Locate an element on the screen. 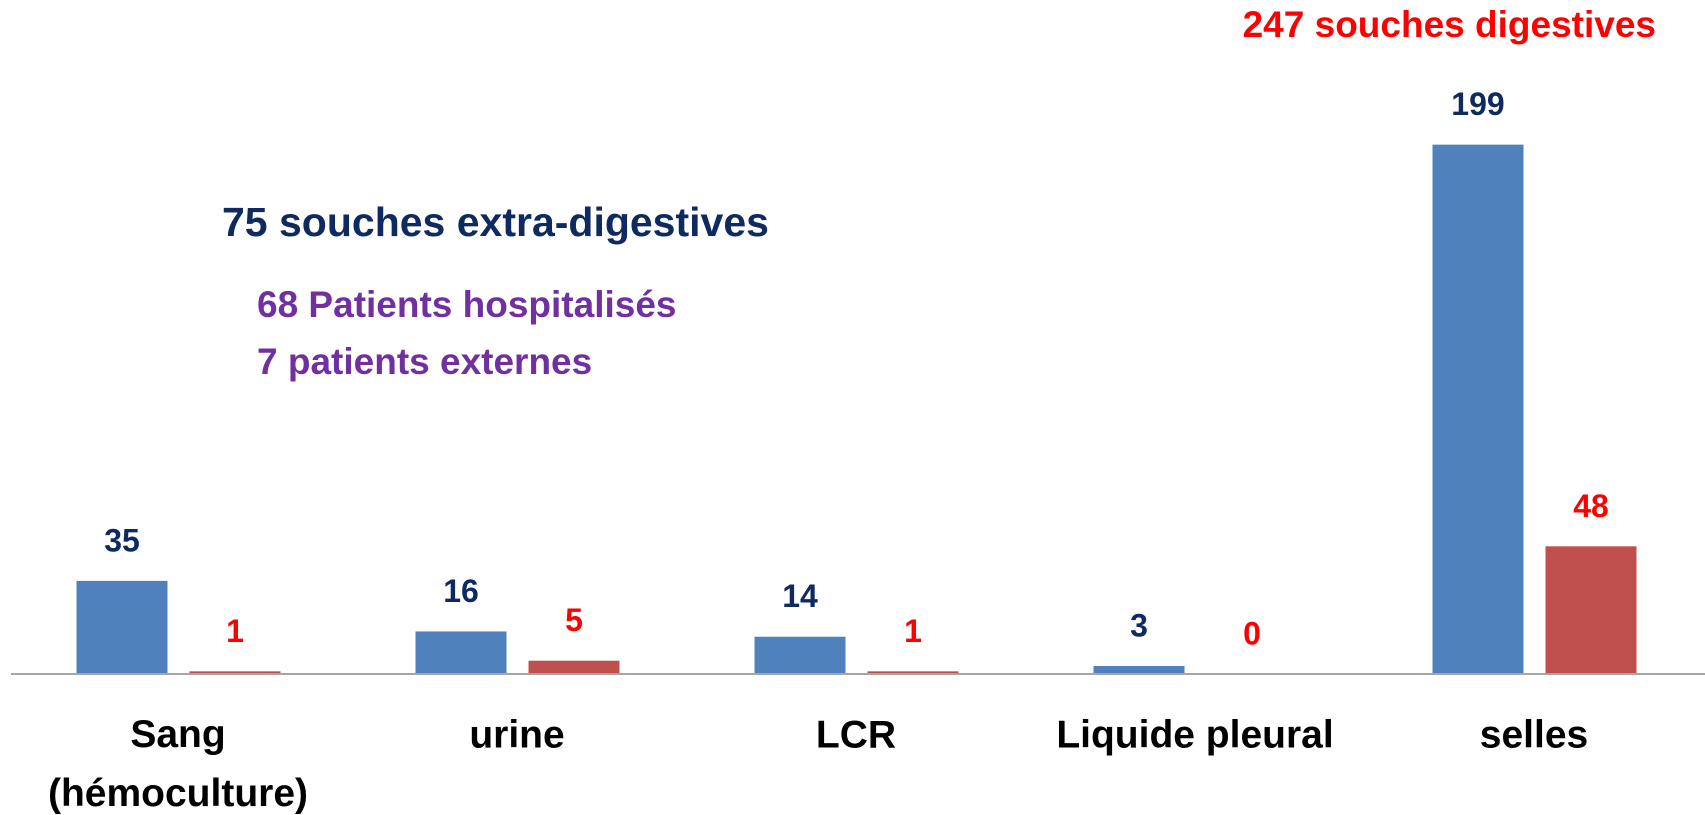 The width and height of the screenshot is (1705, 815). annotation: 7 patients externes is located at coordinates (424, 361).